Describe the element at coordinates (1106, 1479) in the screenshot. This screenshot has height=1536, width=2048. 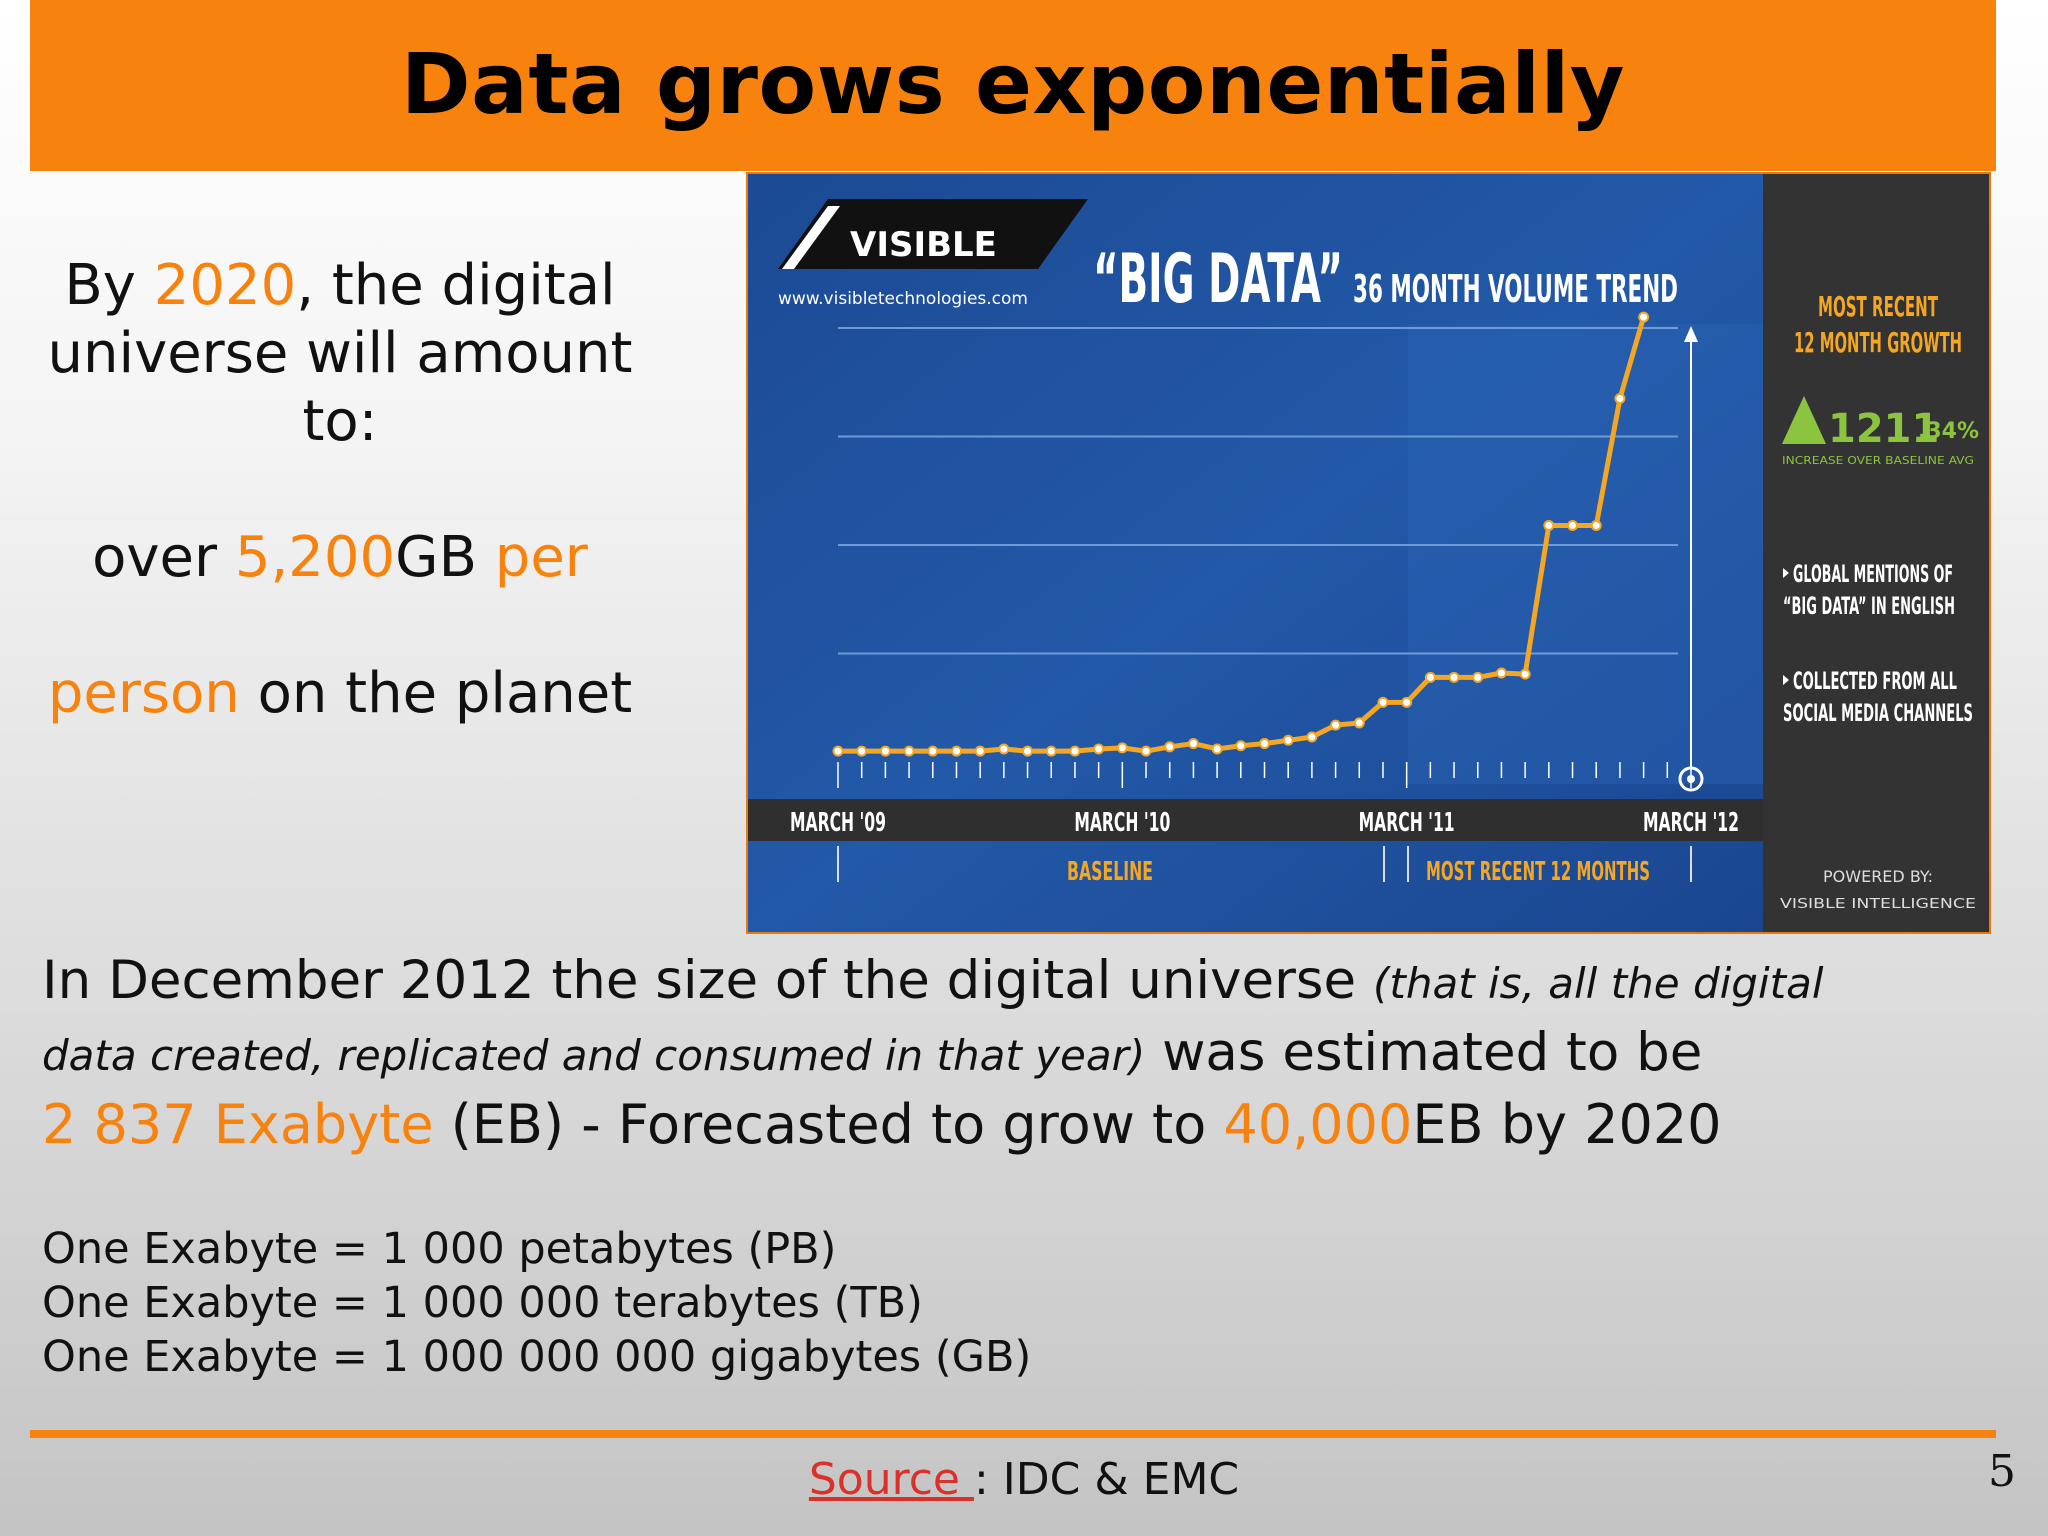
I see `source-text: : IDC & EMC` at that location.